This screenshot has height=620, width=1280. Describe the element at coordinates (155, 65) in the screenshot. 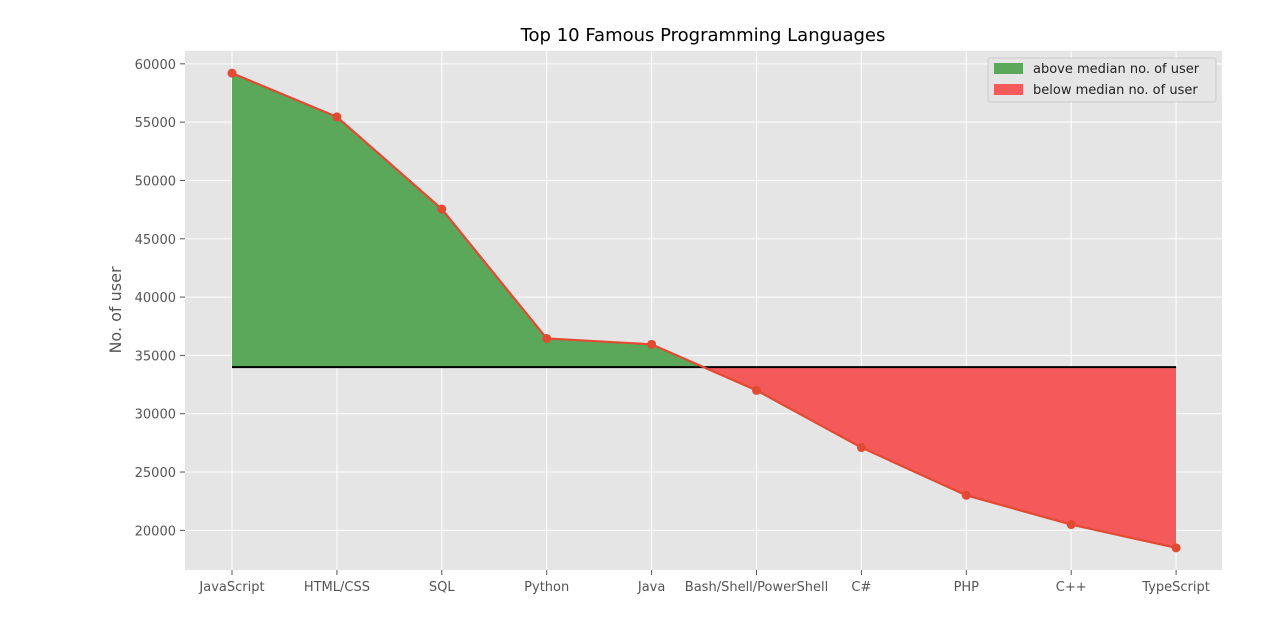

I see `y-tick-label-8: 60000` at that location.